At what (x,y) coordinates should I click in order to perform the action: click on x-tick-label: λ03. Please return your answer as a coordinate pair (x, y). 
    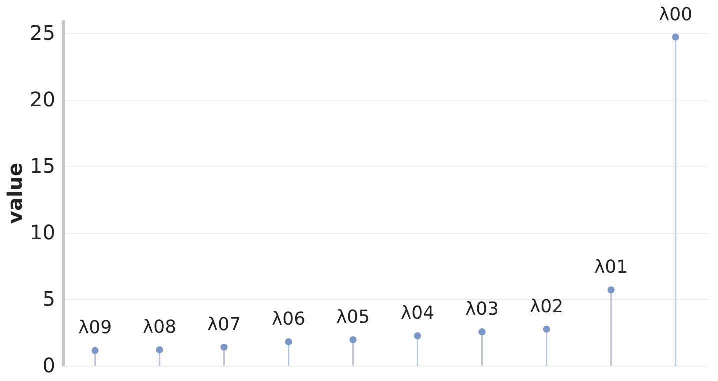
    Looking at the image, I should click on (482, 309).